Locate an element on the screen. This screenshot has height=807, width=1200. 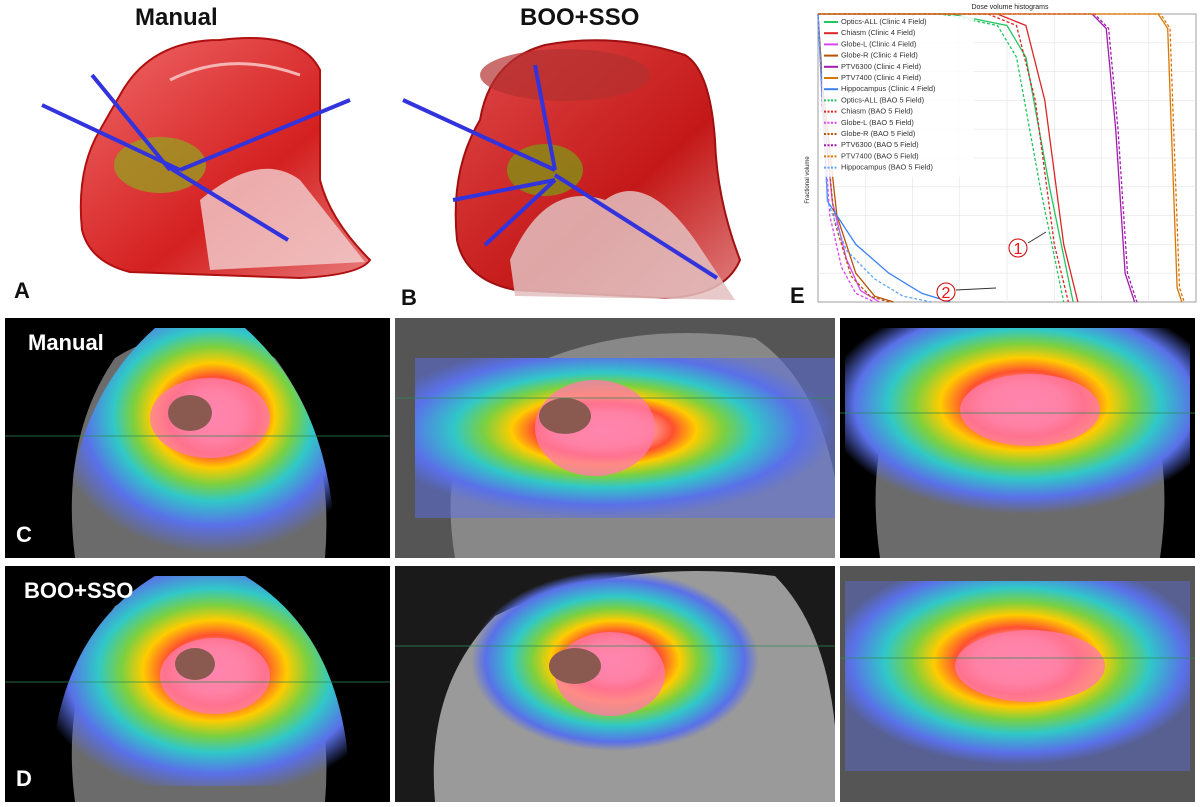
panel-a-letter: A is located at coordinates (22, 290).